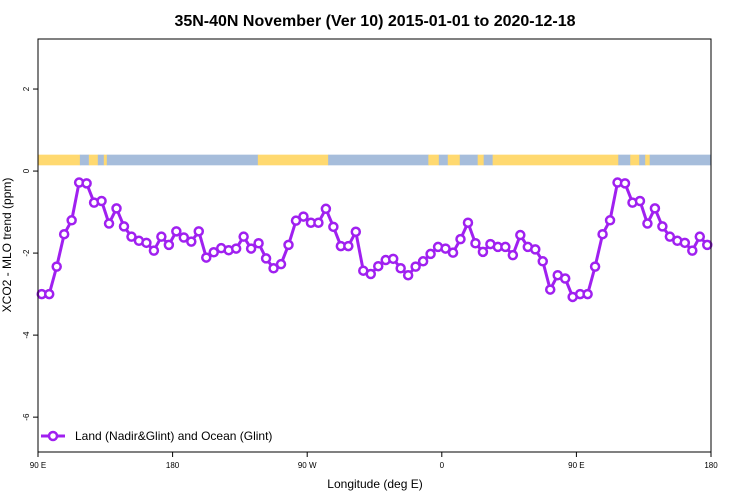  I want to click on y-tick-label: -2, so click(26, 253).